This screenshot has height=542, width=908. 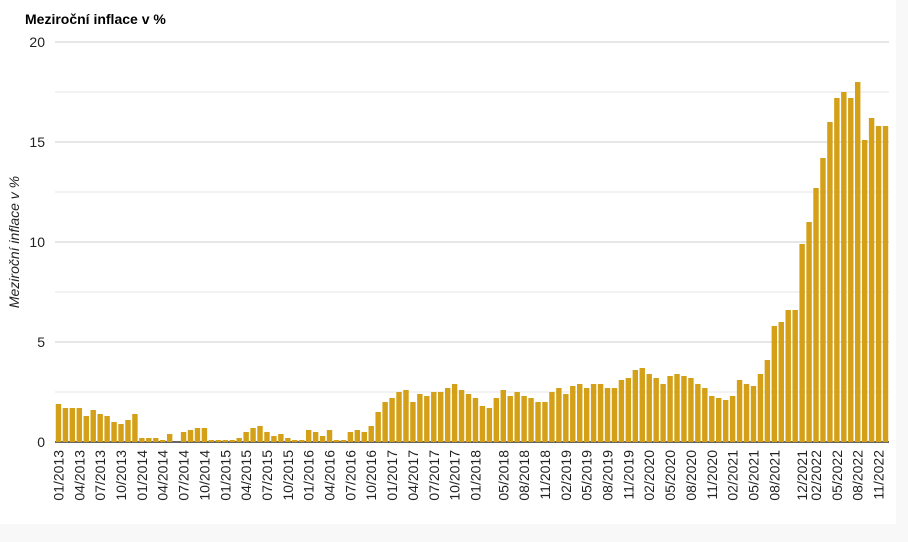 I want to click on bar-12/2017, so click(x=468, y=418).